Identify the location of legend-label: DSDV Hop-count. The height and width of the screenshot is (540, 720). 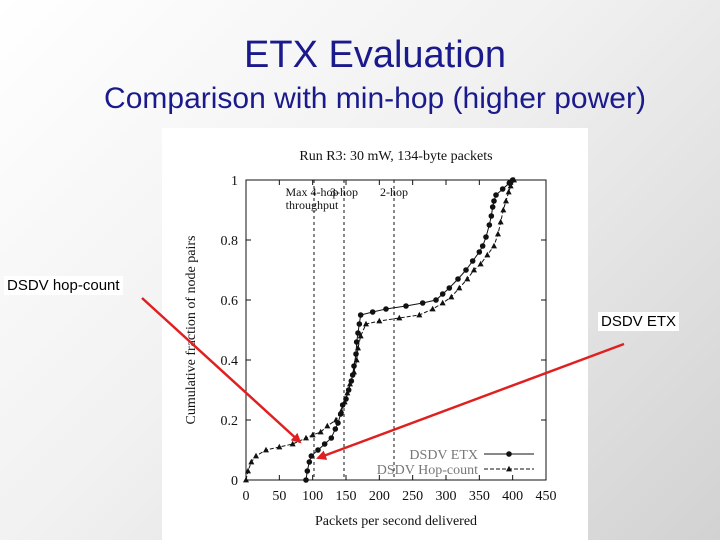
(427, 470).